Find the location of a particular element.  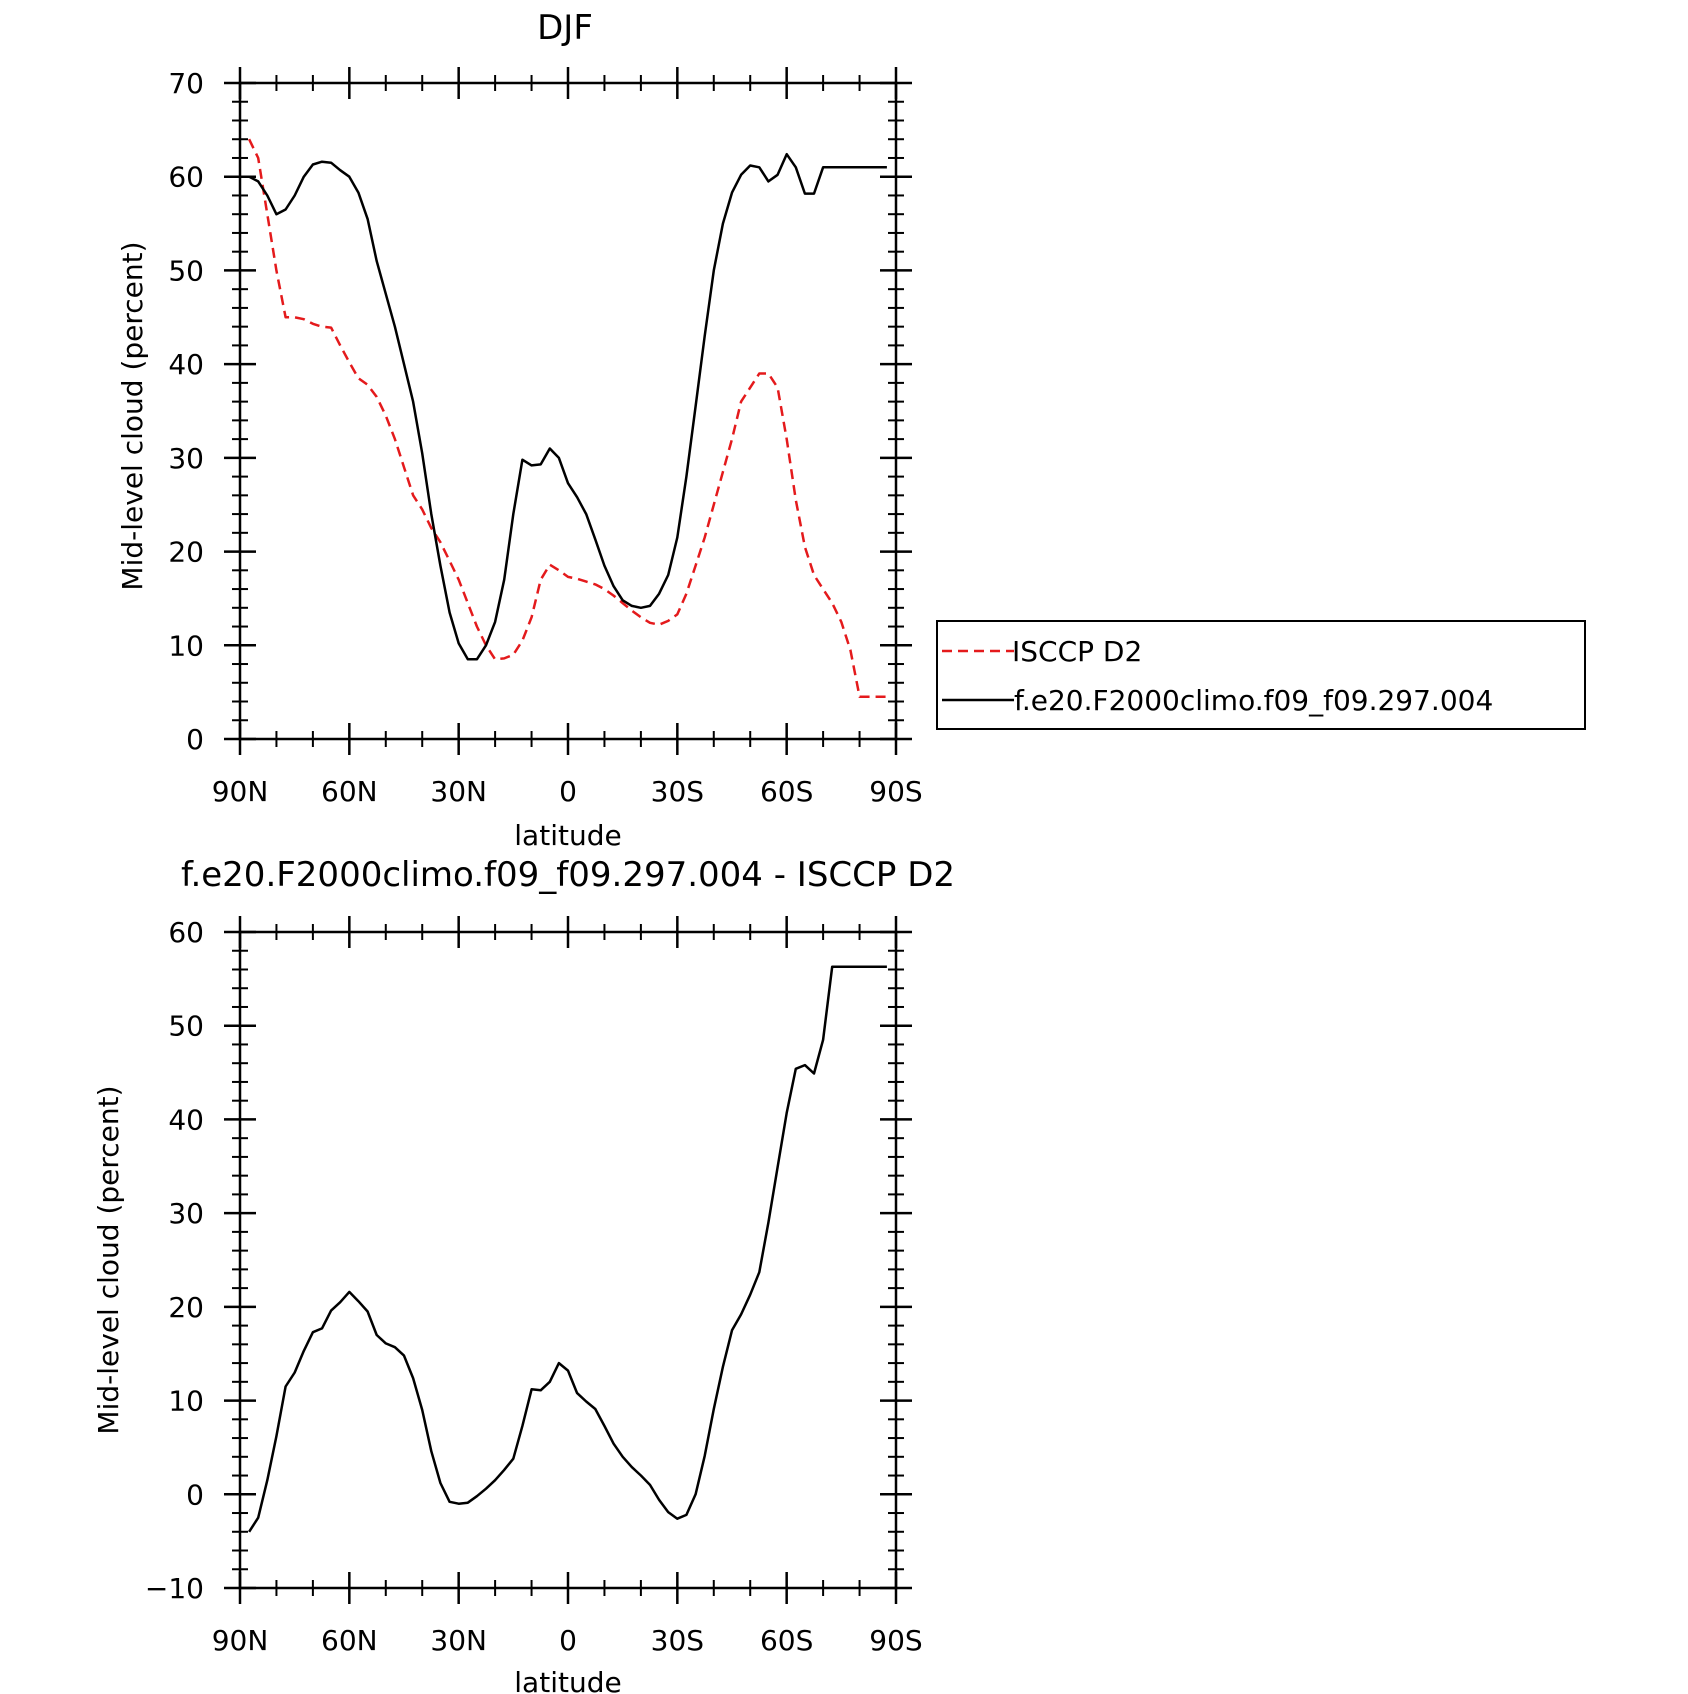

y-axis-title-bottom: Mid-level cloud (percent) is located at coordinates (108, 1259).